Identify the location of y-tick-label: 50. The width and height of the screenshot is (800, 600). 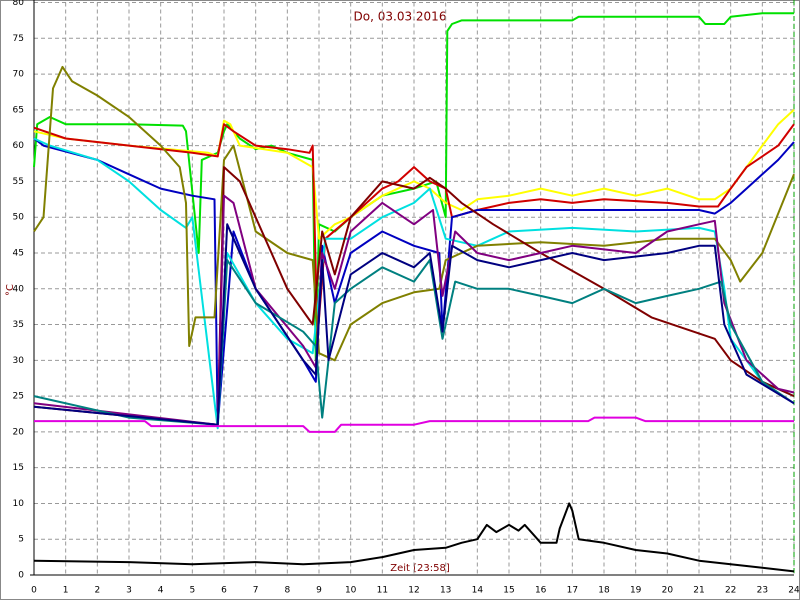
(19, 218).